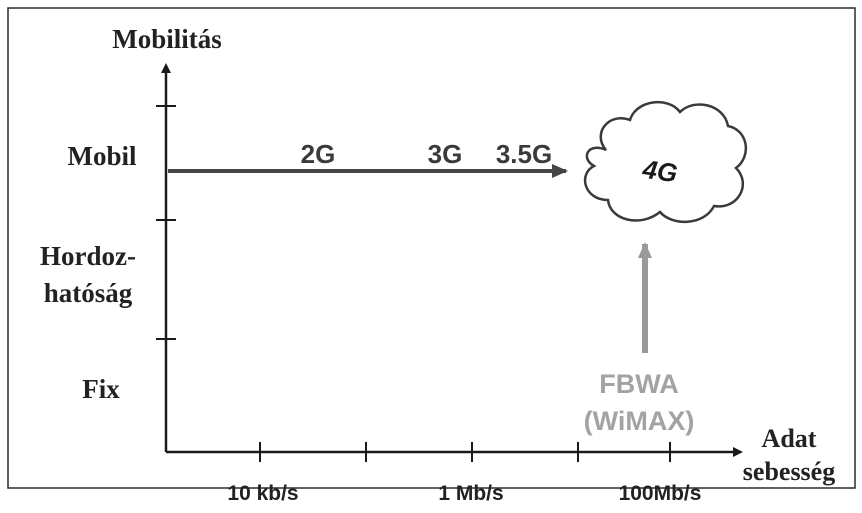 The image size is (862, 513). What do you see at coordinates (166, 222) in the screenshot?
I see `y-ticks` at bounding box center [166, 222].